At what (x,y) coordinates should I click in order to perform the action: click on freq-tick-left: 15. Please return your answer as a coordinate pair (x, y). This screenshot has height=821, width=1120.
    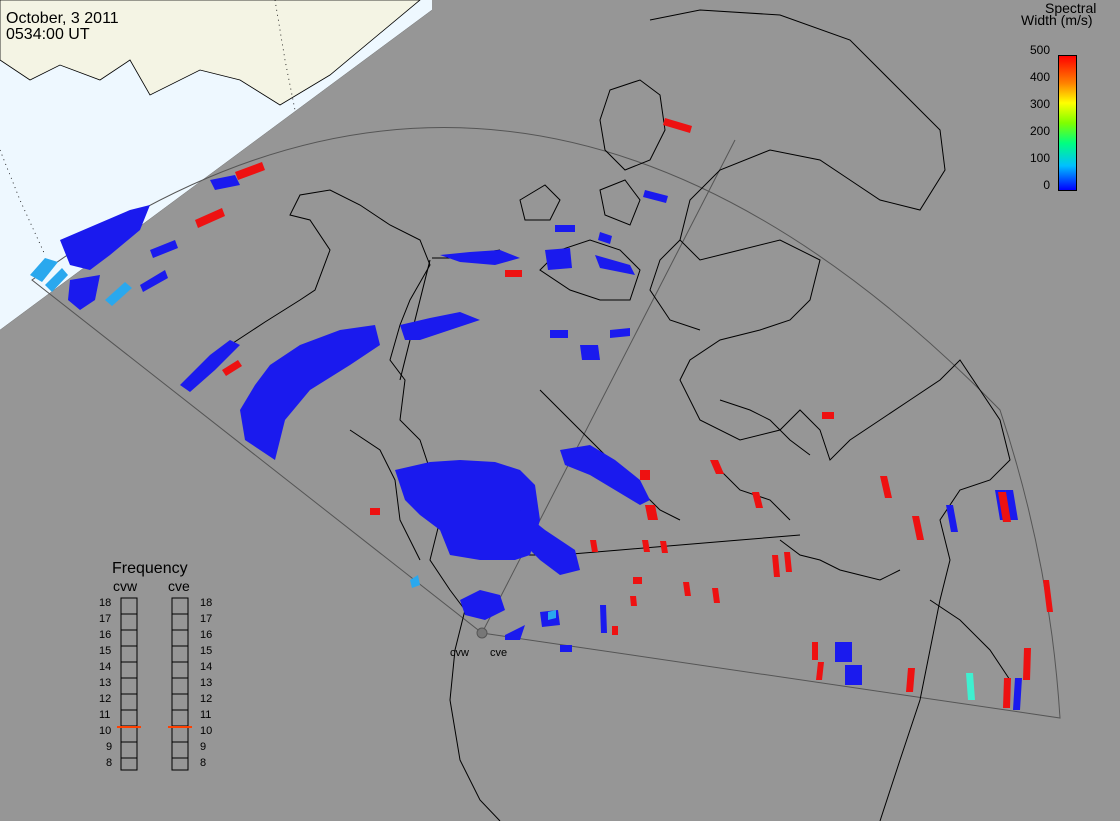
    Looking at the image, I should click on (105, 651).